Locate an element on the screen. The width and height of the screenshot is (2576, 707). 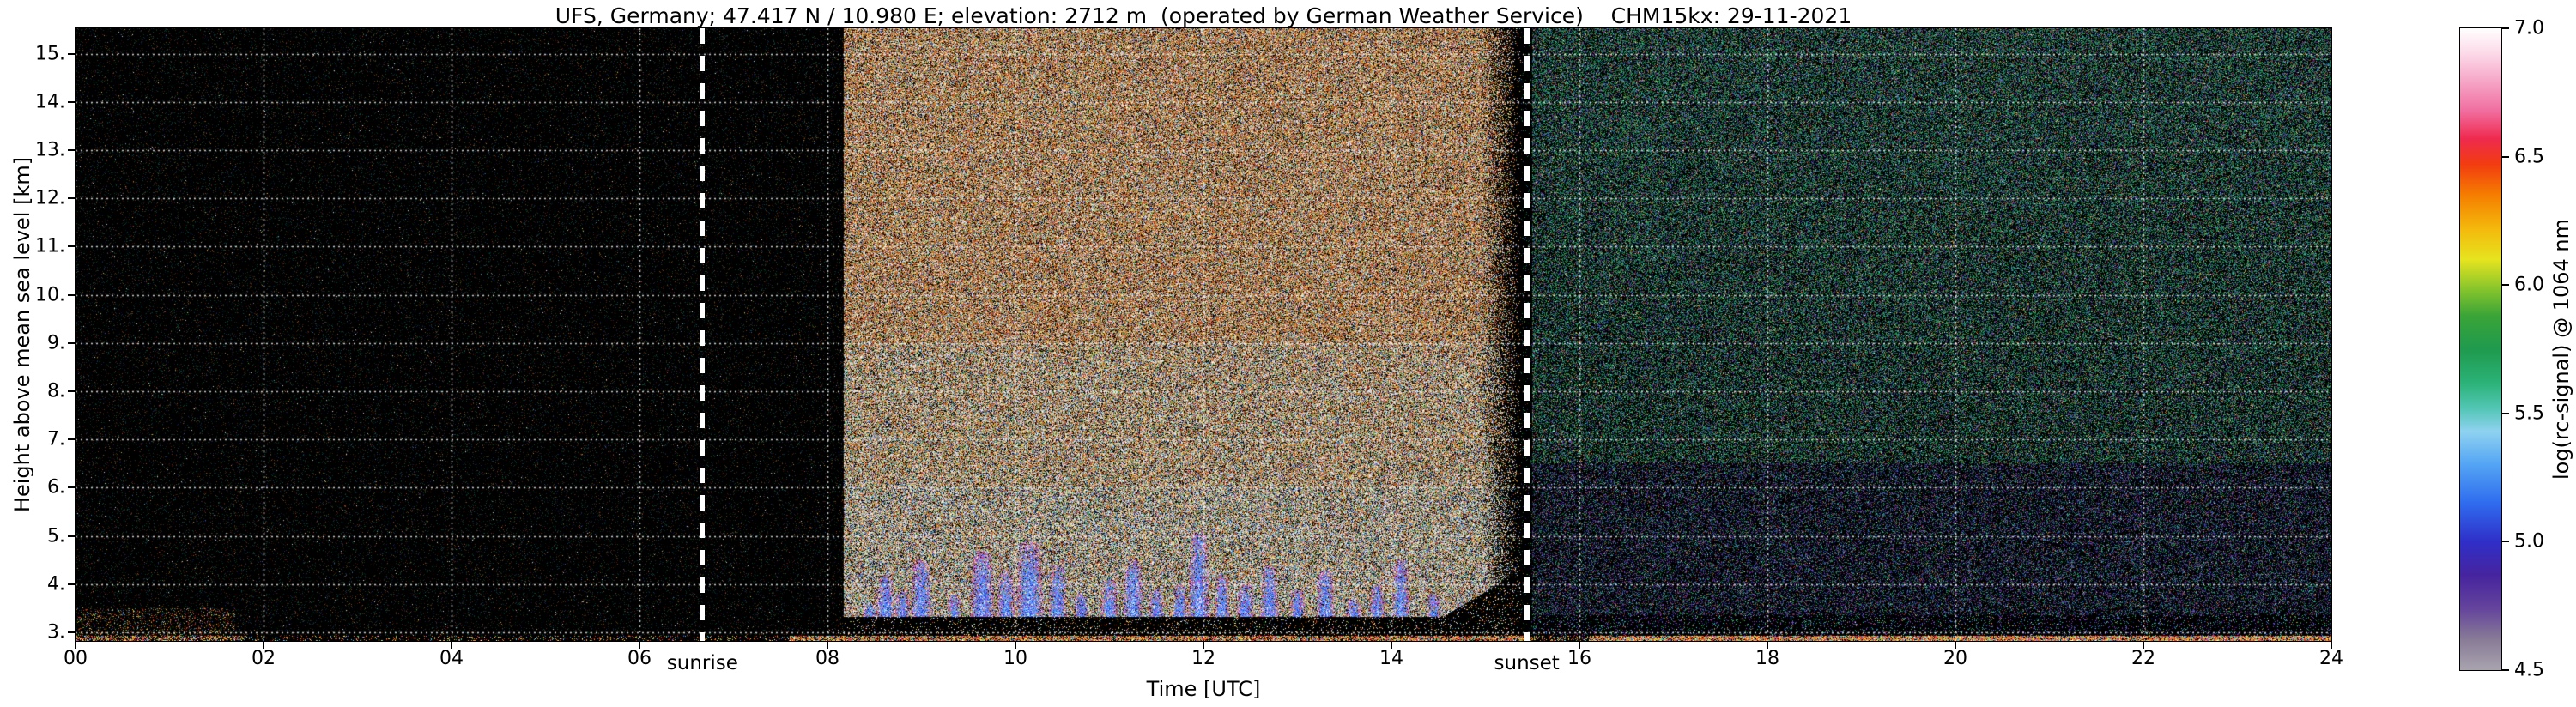
colorbar-tick-label: 5.5 is located at coordinates (2529, 413).